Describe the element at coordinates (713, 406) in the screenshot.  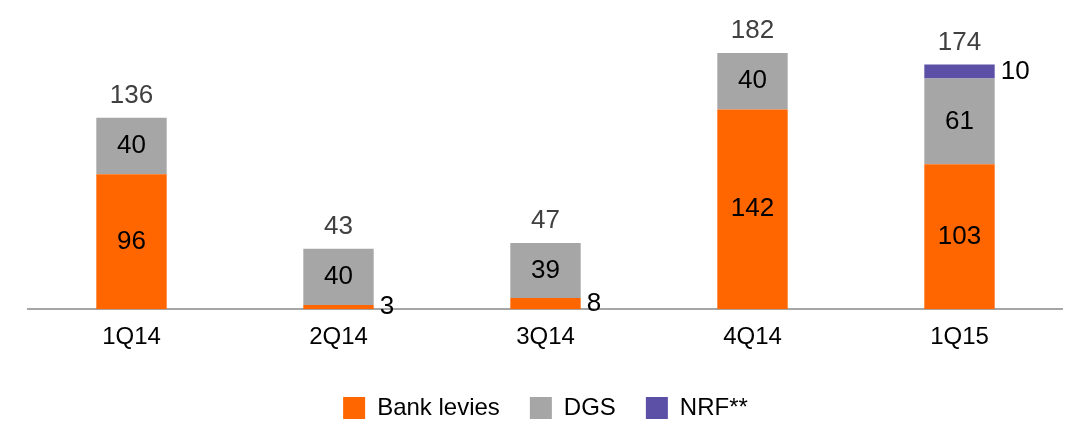
I see `legend-label: NRF**` at that location.